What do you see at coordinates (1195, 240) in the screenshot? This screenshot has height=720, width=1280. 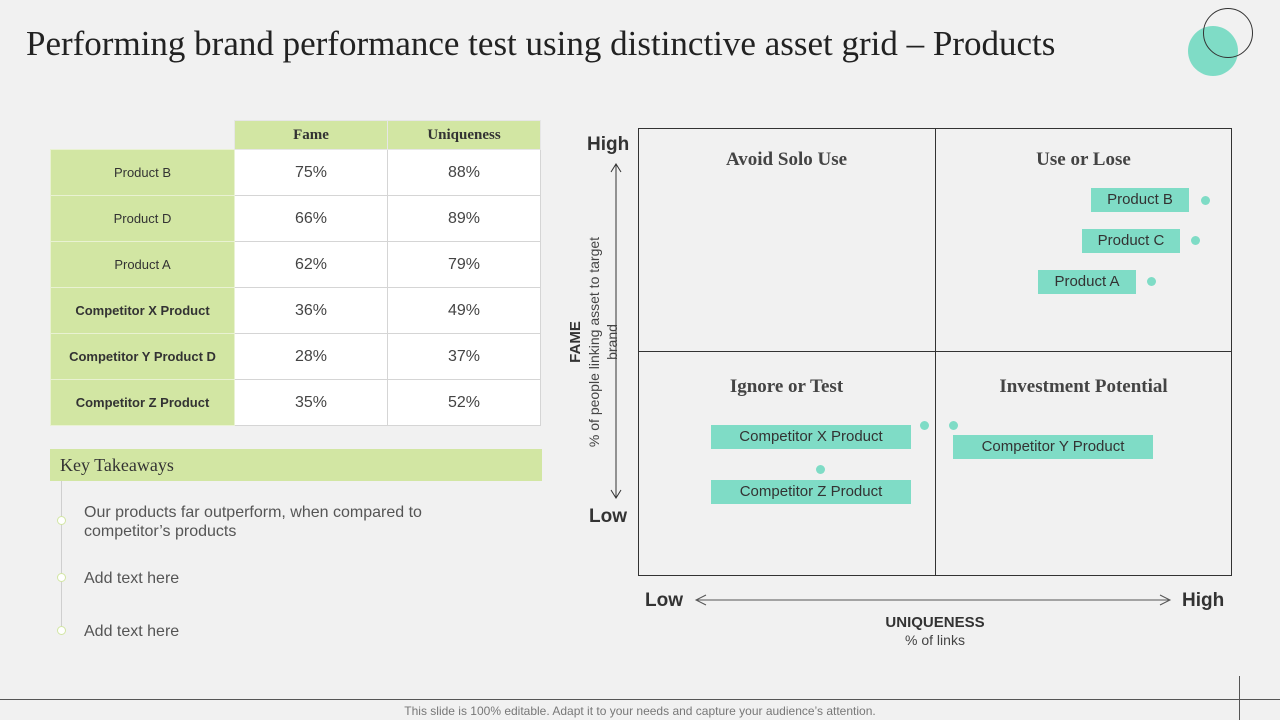 I see `product-c-dot` at bounding box center [1195, 240].